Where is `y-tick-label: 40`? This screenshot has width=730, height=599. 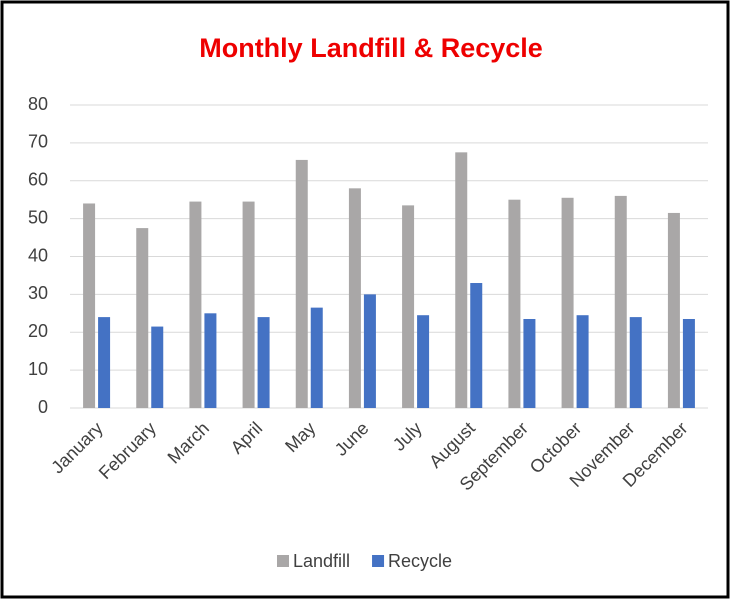
y-tick-label: 40 is located at coordinates (38, 255).